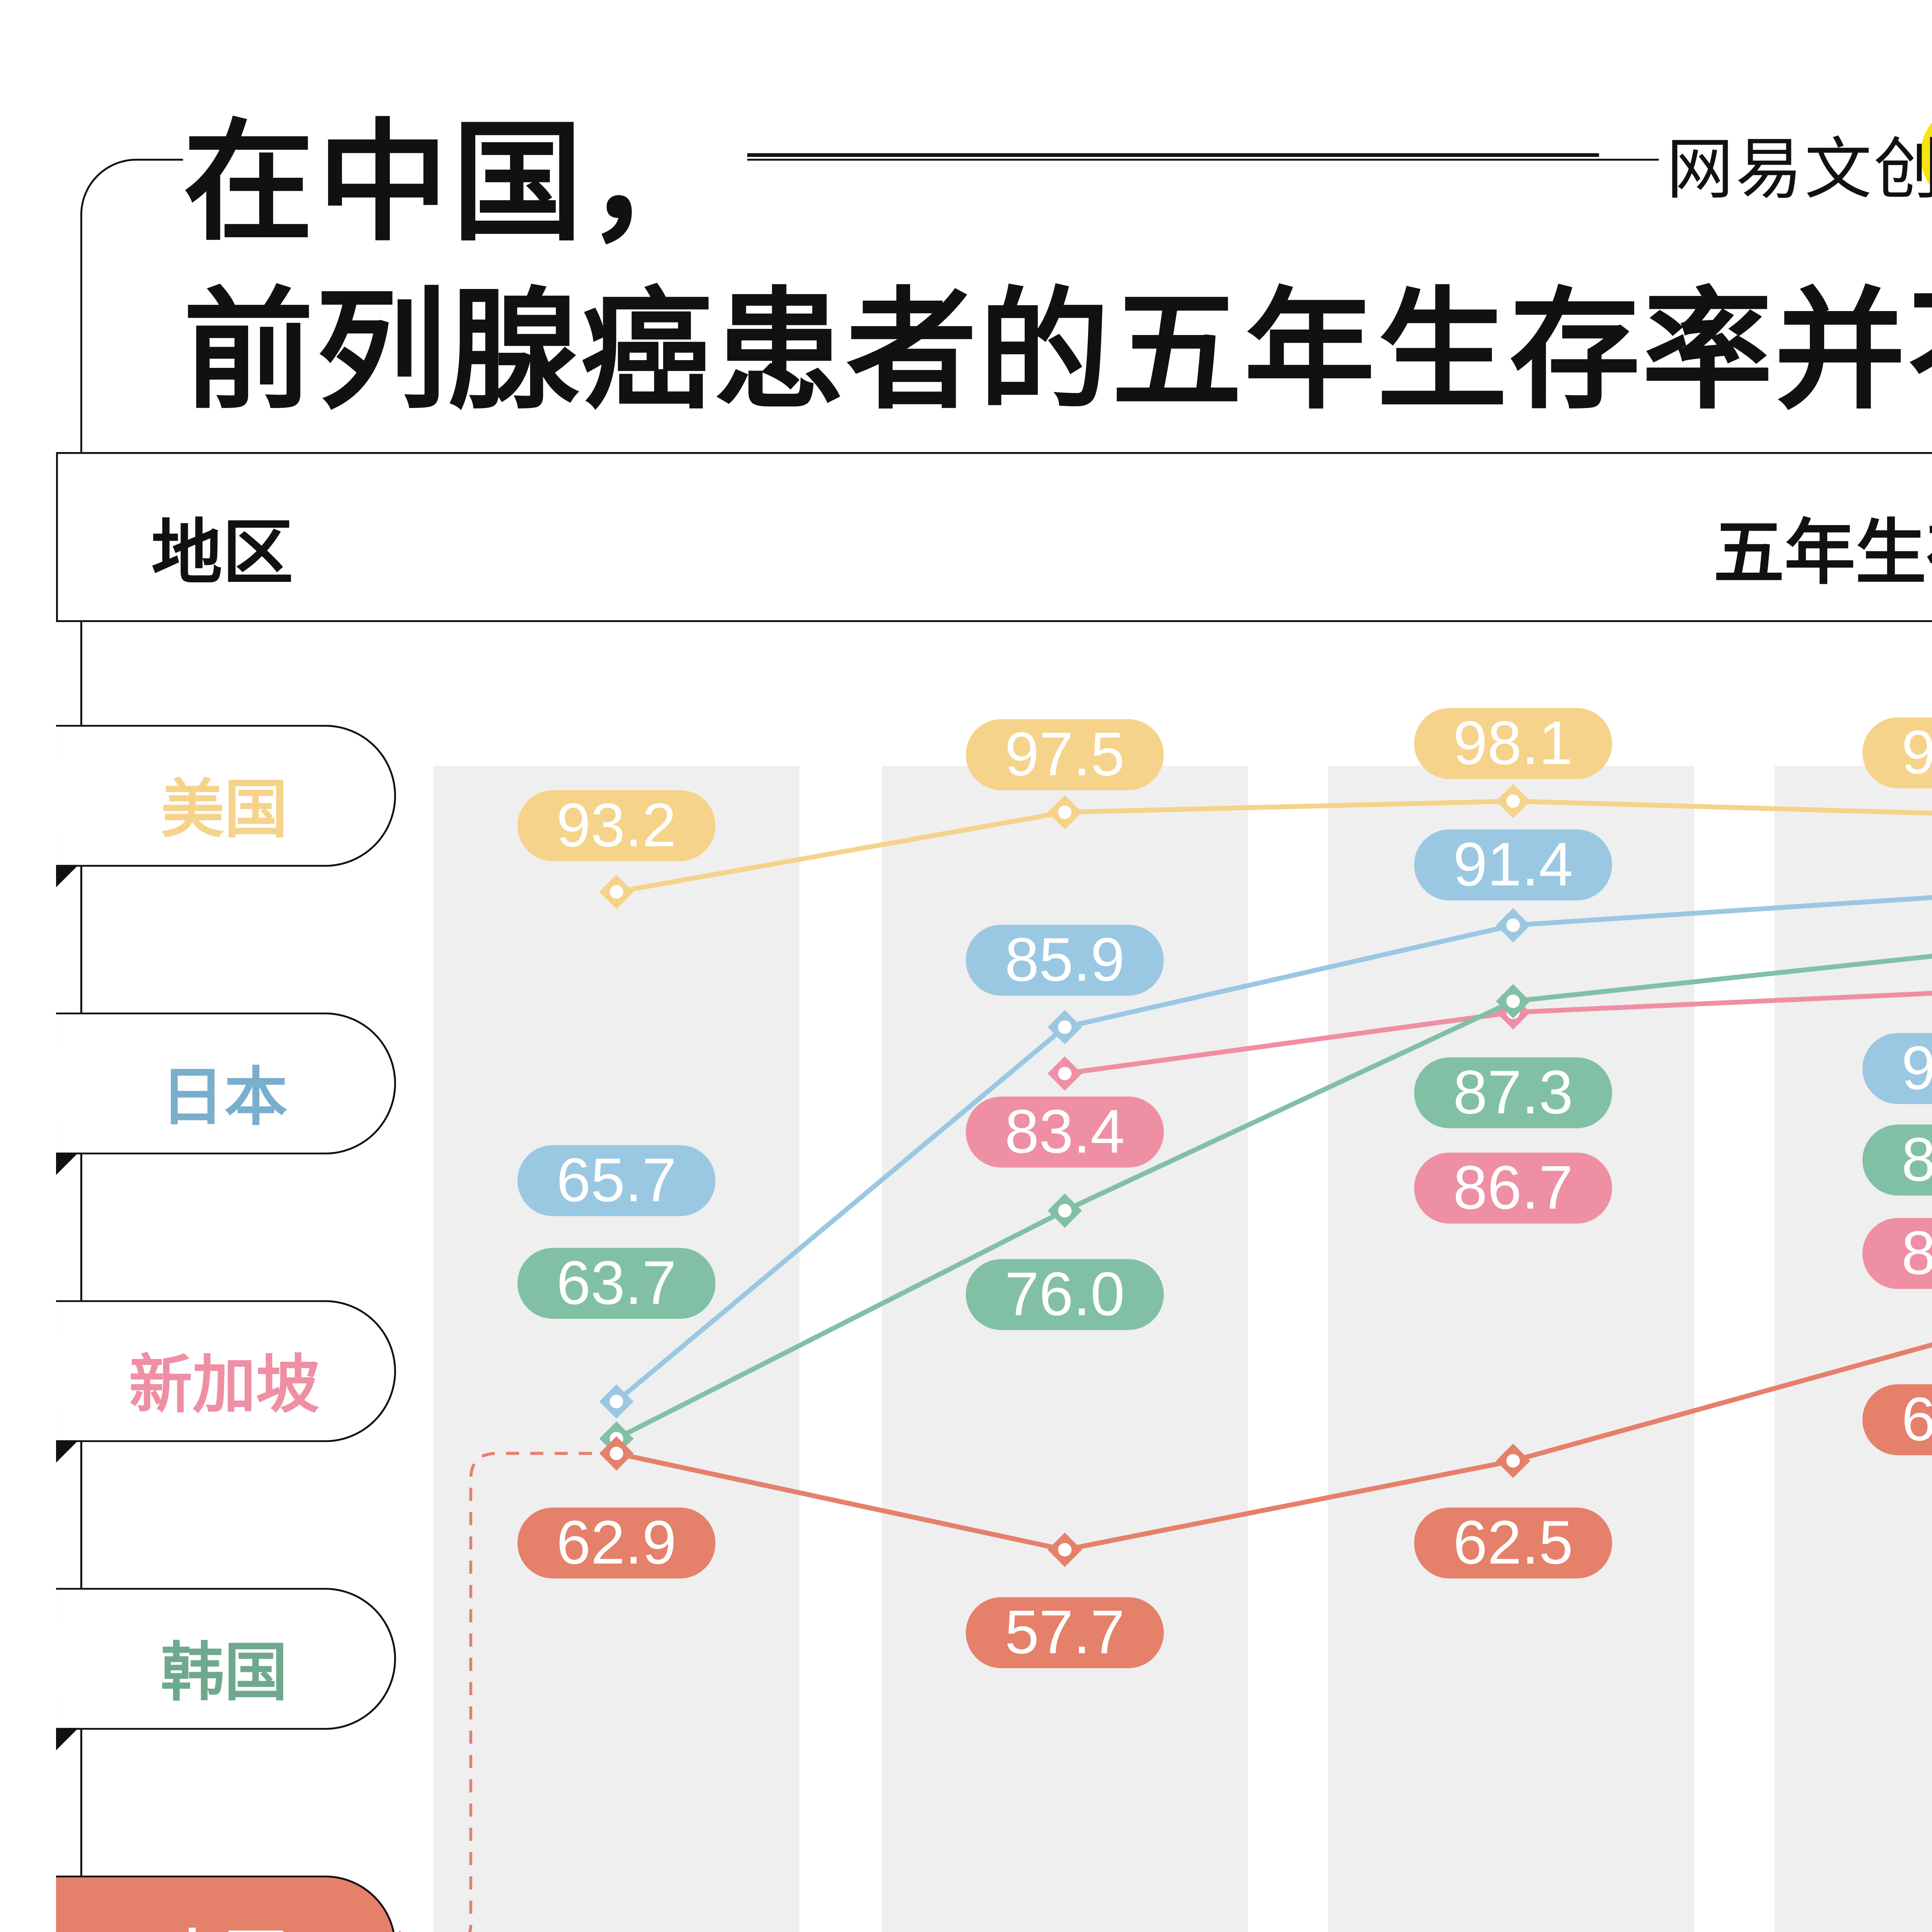 The image size is (1932, 1932). What do you see at coordinates (226, 1903) in the screenshot?
I see `legend-tab-china: 中国` at bounding box center [226, 1903].